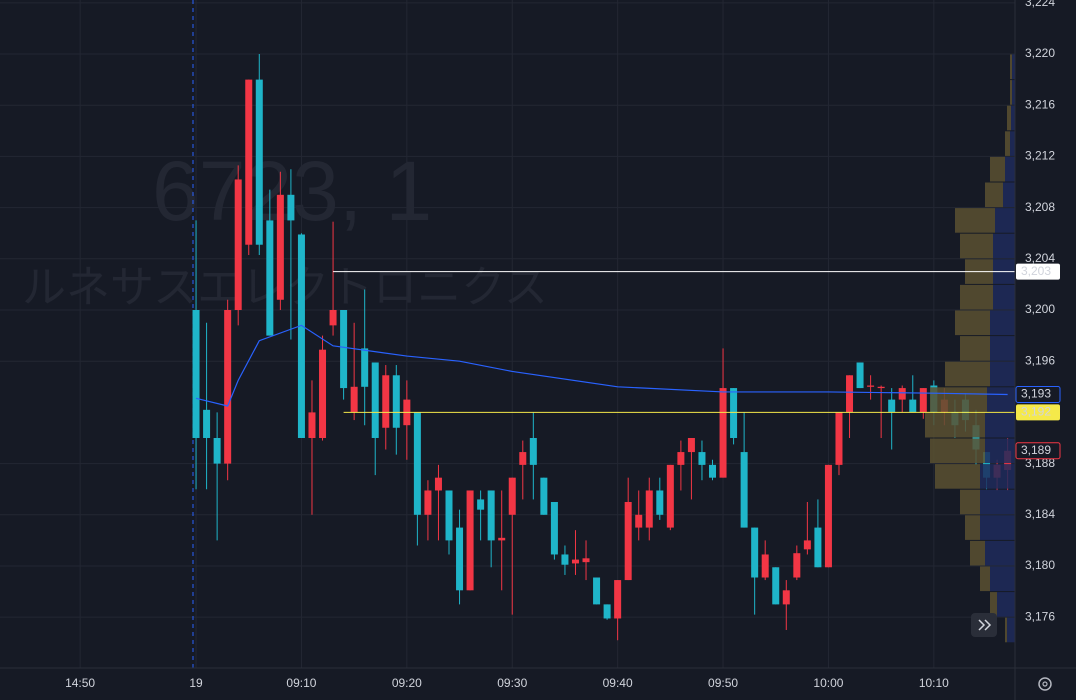 The width and height of the screenshot is (1076, 700). Describe the element at coordinates (1040, 207) in the screenshot. I see `y-tick-label: 3,208` at that location.